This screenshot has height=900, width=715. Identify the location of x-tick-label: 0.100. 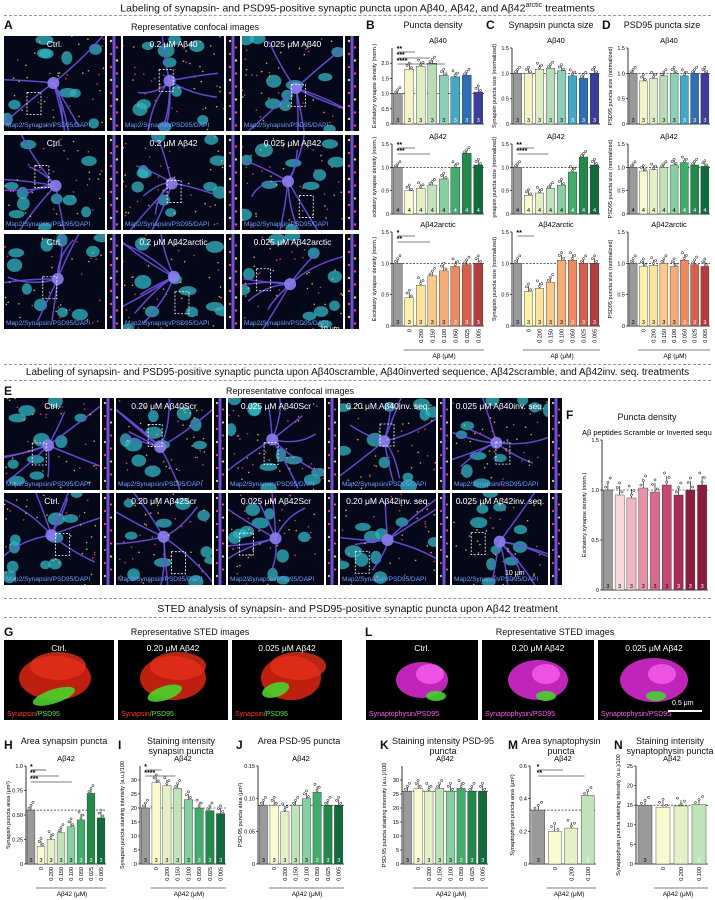
(451, 874).